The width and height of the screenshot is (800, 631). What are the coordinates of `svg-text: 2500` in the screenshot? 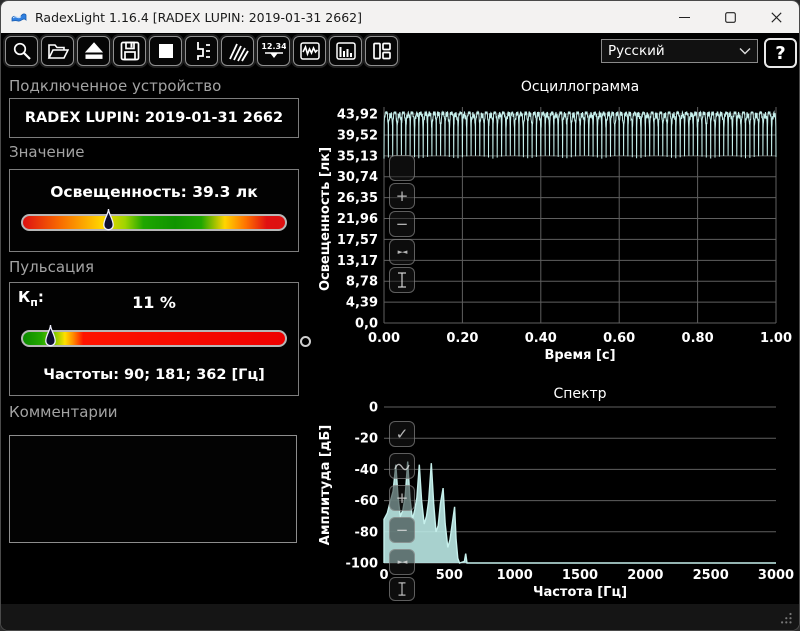 It's located at (711, 575).